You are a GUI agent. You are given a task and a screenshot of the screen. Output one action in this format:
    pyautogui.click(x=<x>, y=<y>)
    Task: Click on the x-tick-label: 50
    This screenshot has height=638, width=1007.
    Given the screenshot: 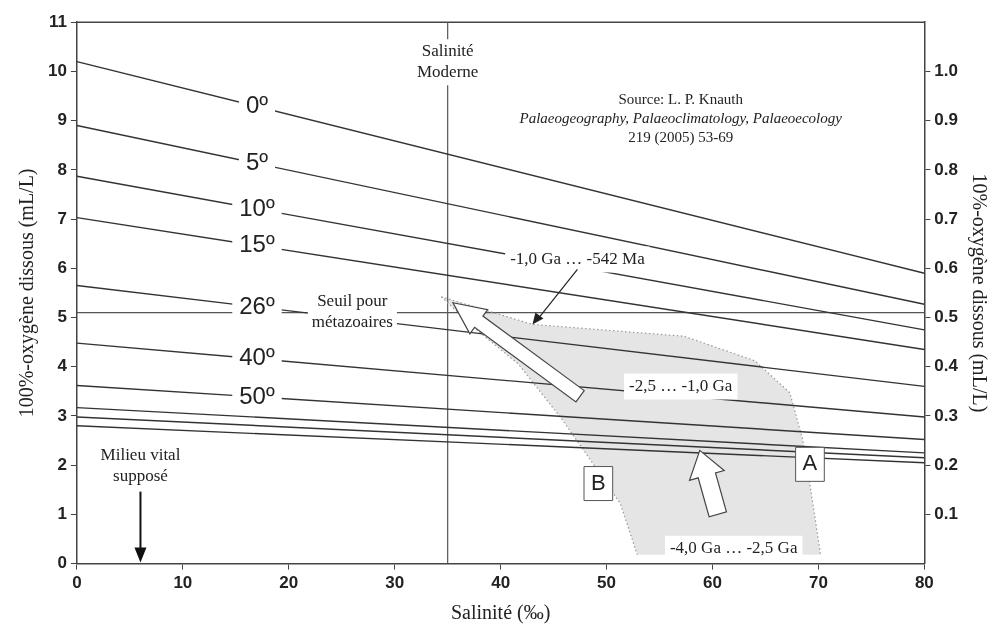 What is the action you would take?
    pyautogui.click(x=607, y=583)
    